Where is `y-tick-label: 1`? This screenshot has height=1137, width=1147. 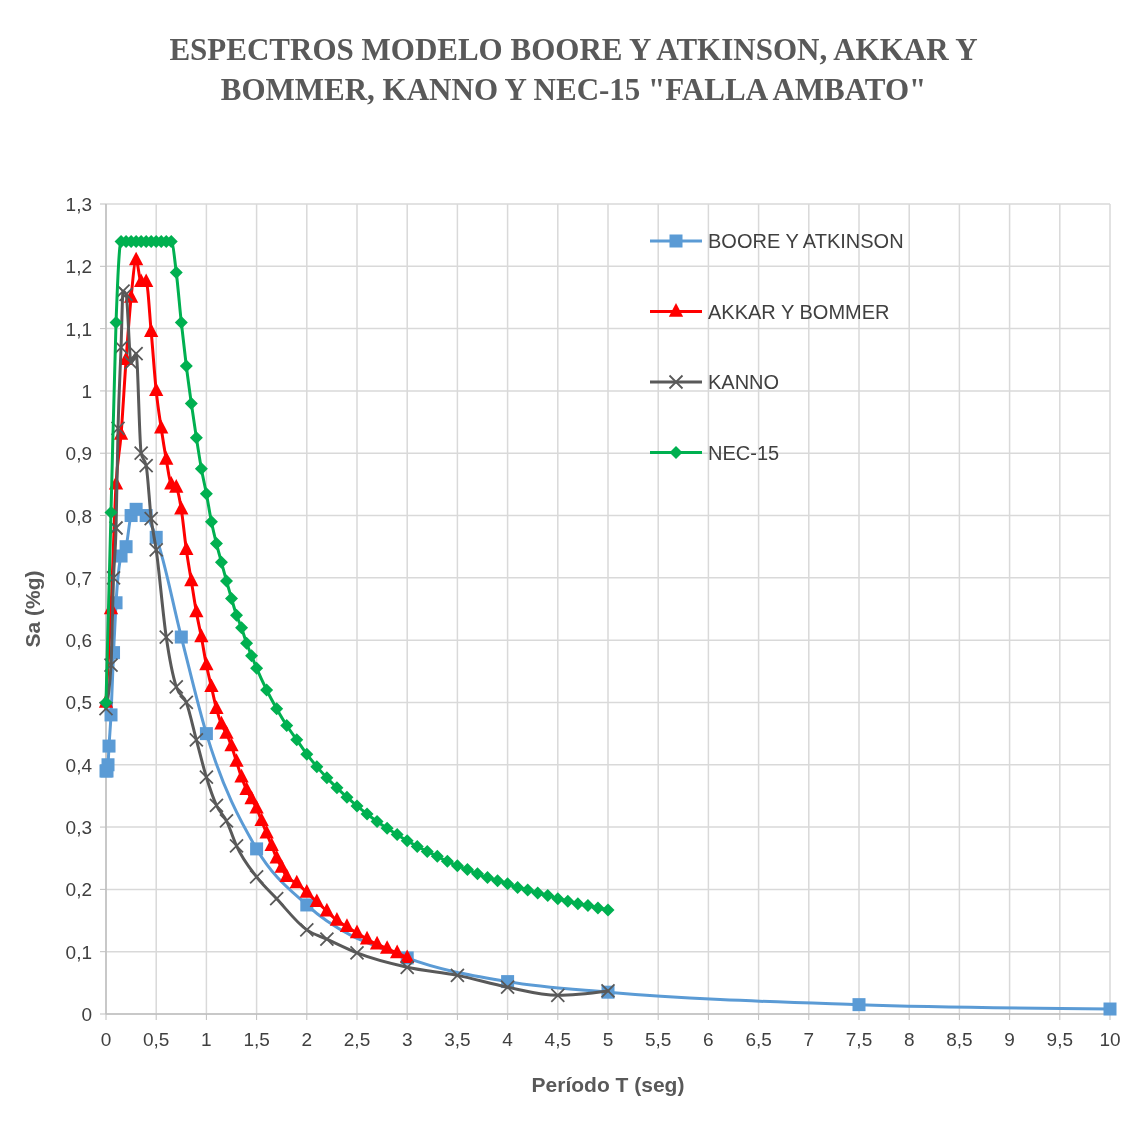 y-tick-label: 1 is located at coordinates (86, 391).